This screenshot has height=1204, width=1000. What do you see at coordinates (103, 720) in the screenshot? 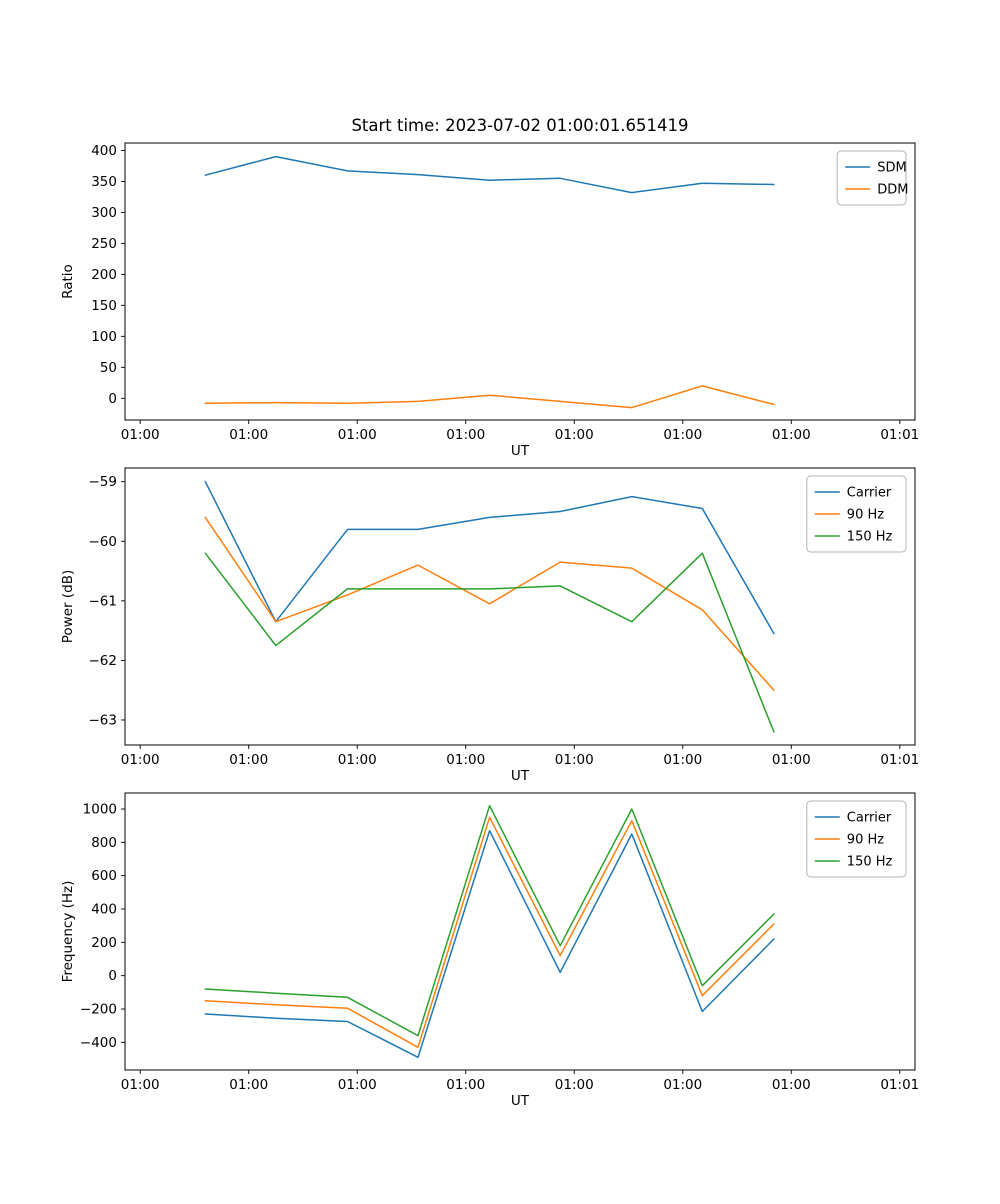
I see `y-tick-label: −63` at bounding box center [103, 720].